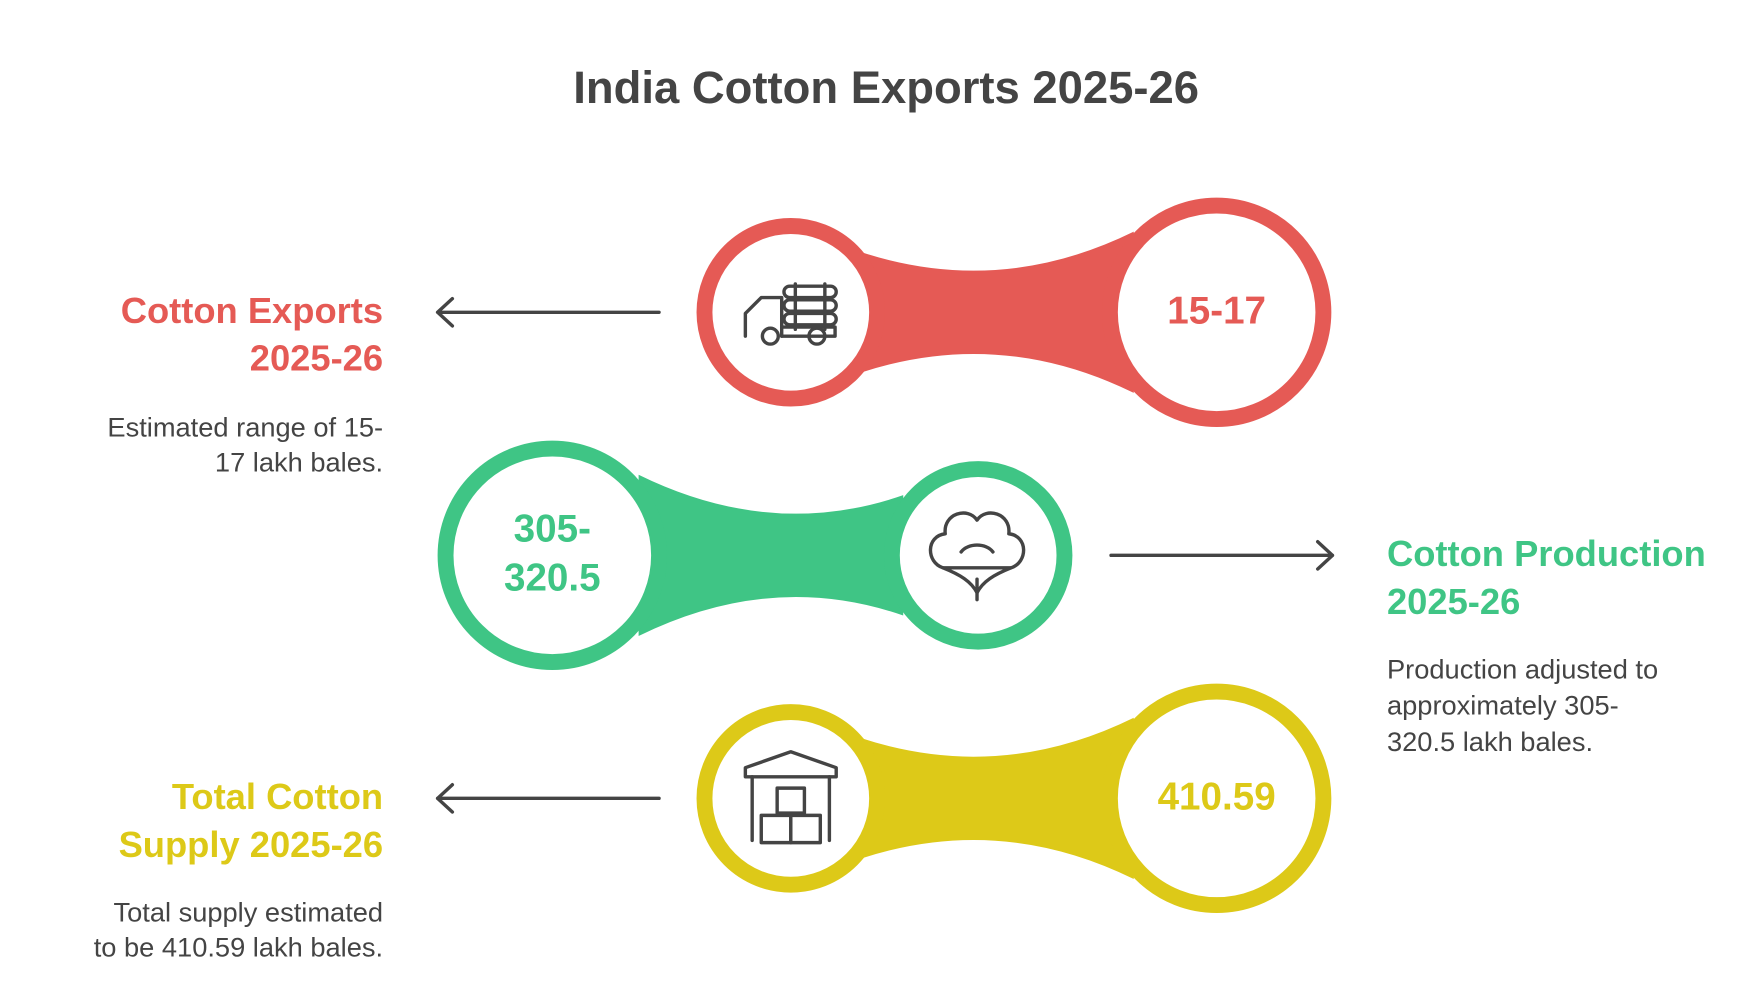  What do you see at coordinates (248, 911) in the screenshot?
I see `description: Total supply estimated` at bounding box center [248, 911].